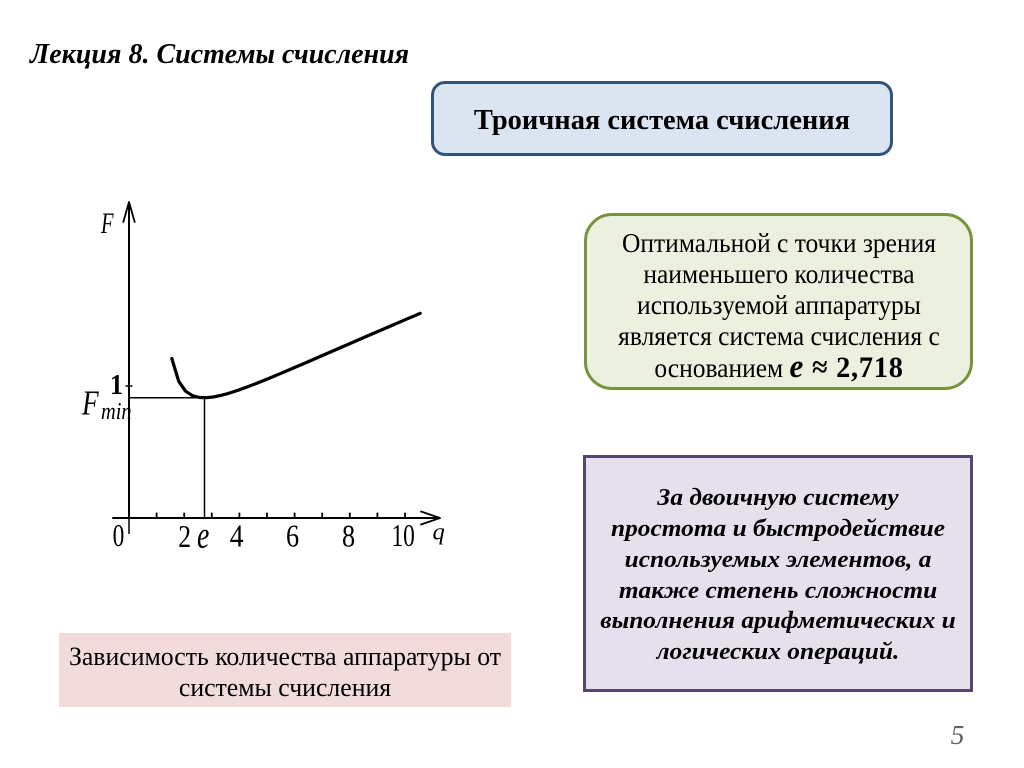  What do you see at coordinates (403, 536) in the screenshot?
I see `svg-text: 10` at bounding box center [403, 536].